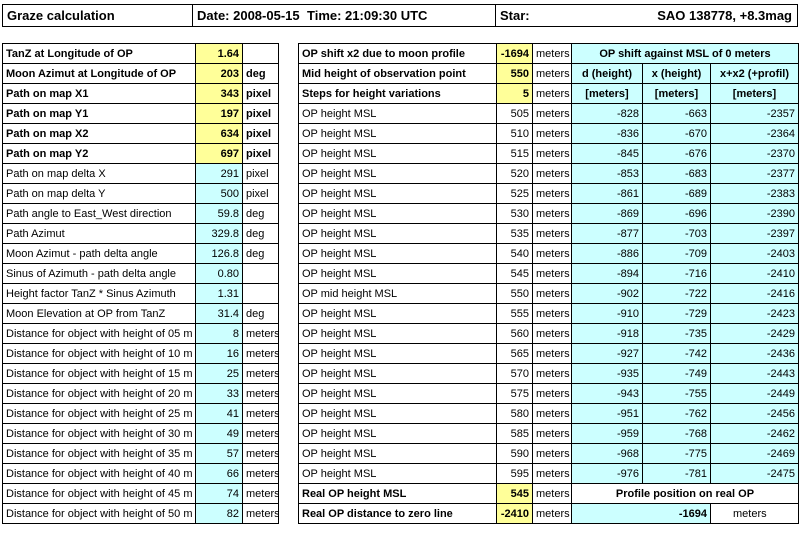 The width and height of the screenshot is (800, 550). I want to click on op-height-value: 550, so click(514, 293).